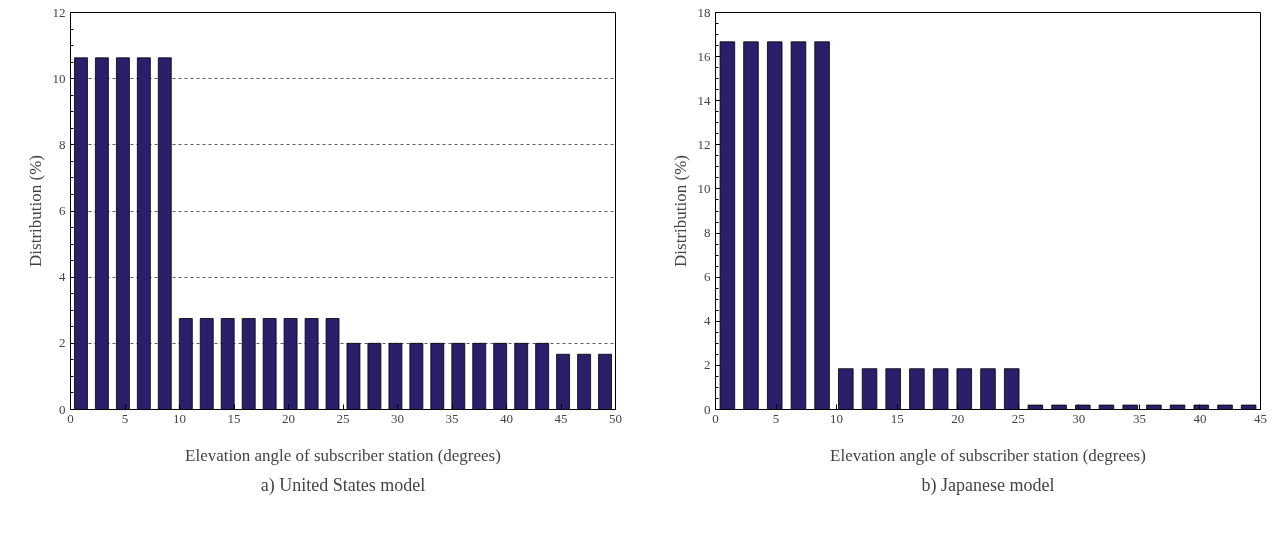 This screenshot has width=1285, height=558. Describe the element at coordinates (704, 12) in the screenshot. I see `y-tick-label: 18` at that location.